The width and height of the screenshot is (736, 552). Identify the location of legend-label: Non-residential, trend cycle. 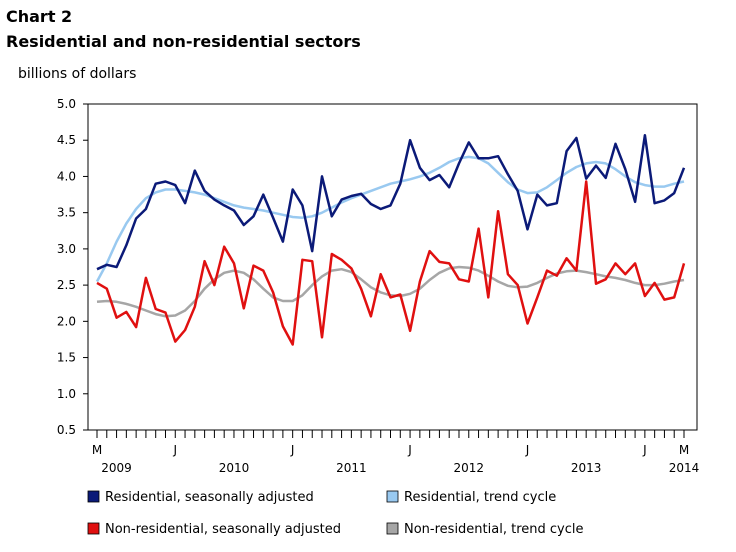
(493, 529).